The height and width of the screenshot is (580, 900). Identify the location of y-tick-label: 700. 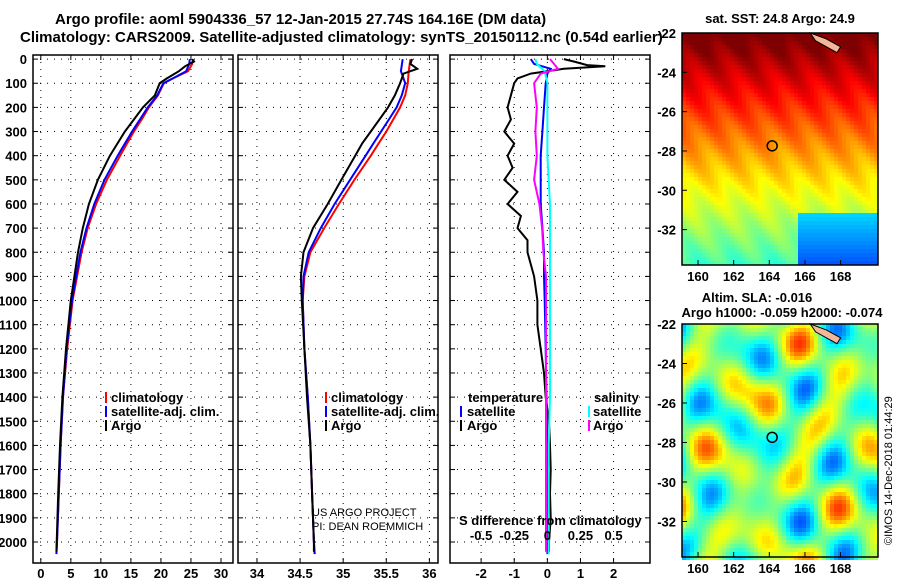
(16, 228).